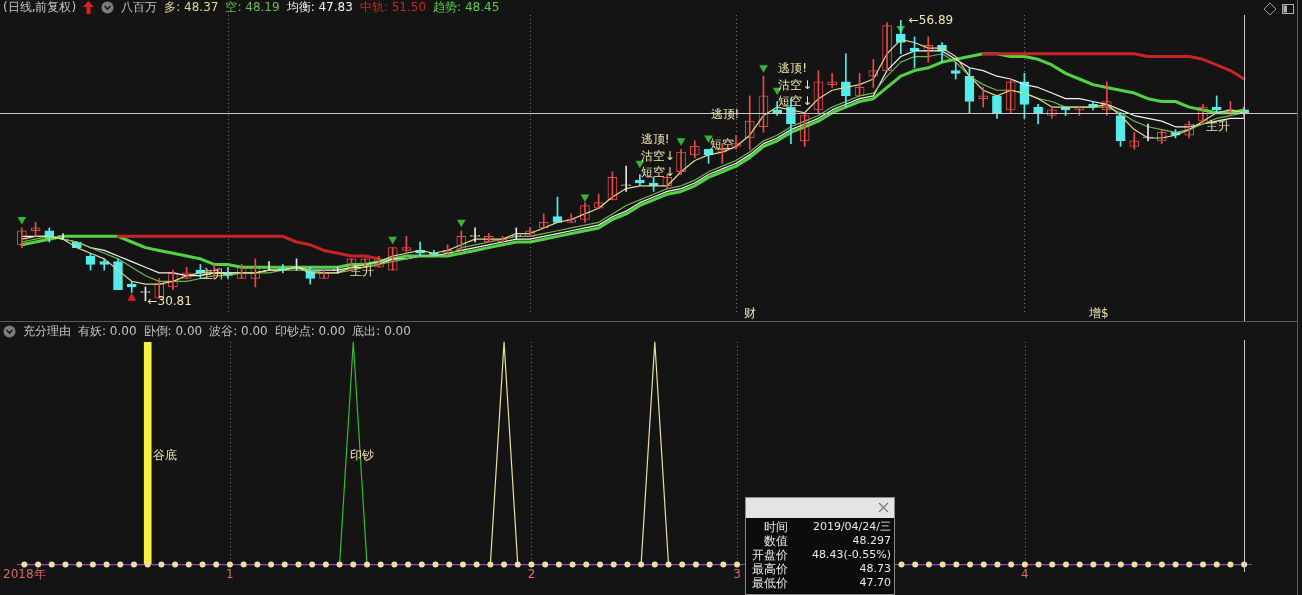  I want to click on x-tick-label: 2018年, so click(24, 573).